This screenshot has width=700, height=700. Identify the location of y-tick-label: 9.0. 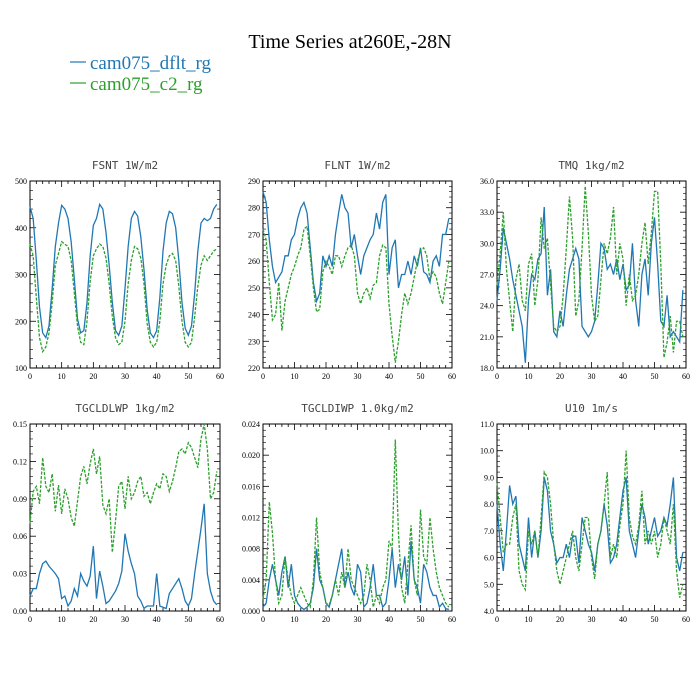
(489, 477).